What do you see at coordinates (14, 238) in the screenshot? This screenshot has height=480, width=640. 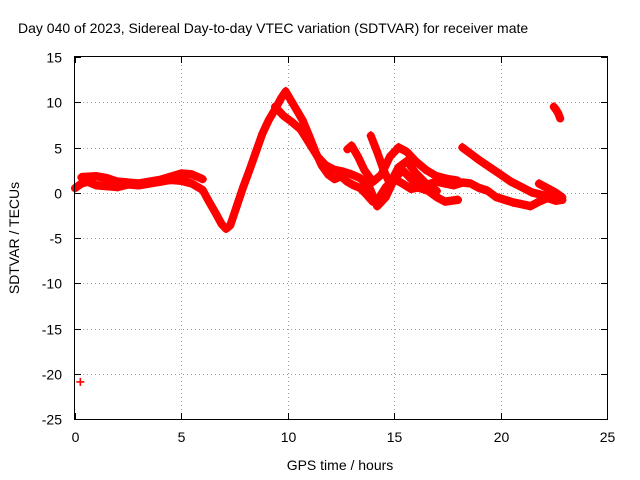 I see `y-axis-title: SDTVAR / TECUs` at bounding box center [14, 238].